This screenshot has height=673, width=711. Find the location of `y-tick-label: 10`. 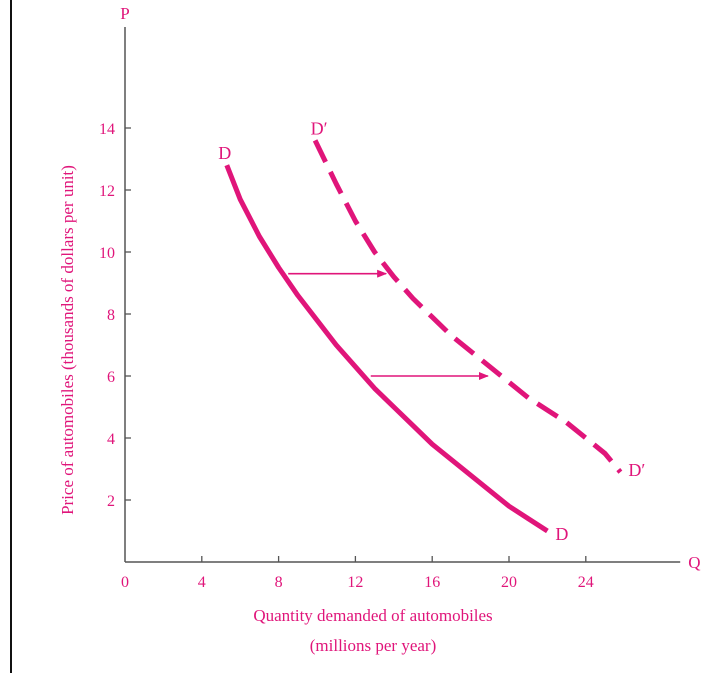

y-tick-label: 10 is located at coordinates (107, 253).